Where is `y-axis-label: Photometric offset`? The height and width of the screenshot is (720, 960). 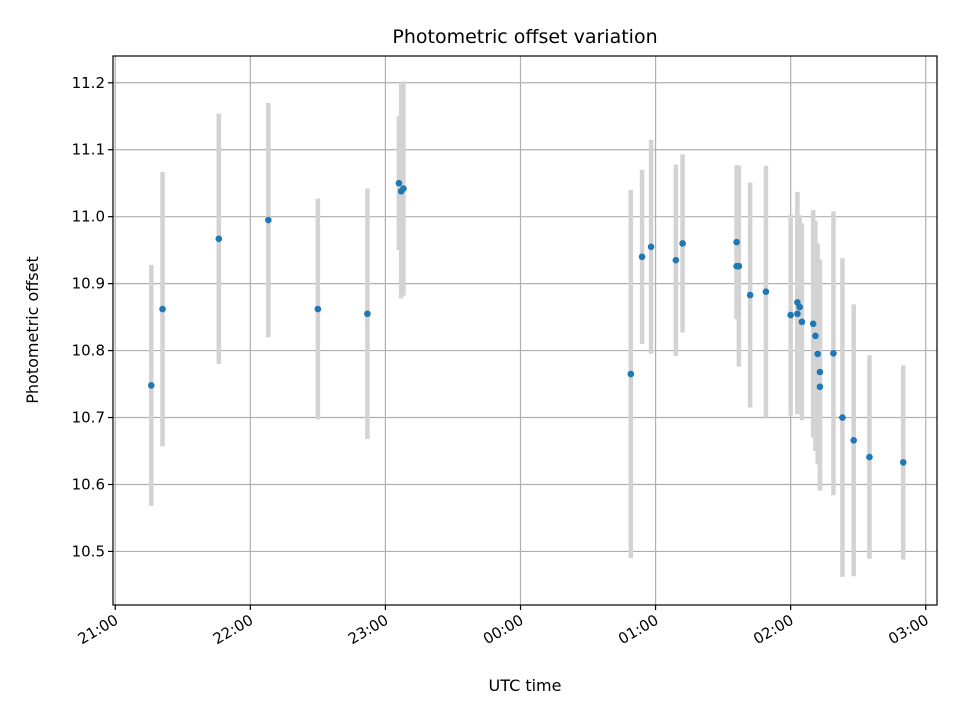
y-axis-label: Photometric offset is located at coordinates (32, 330).